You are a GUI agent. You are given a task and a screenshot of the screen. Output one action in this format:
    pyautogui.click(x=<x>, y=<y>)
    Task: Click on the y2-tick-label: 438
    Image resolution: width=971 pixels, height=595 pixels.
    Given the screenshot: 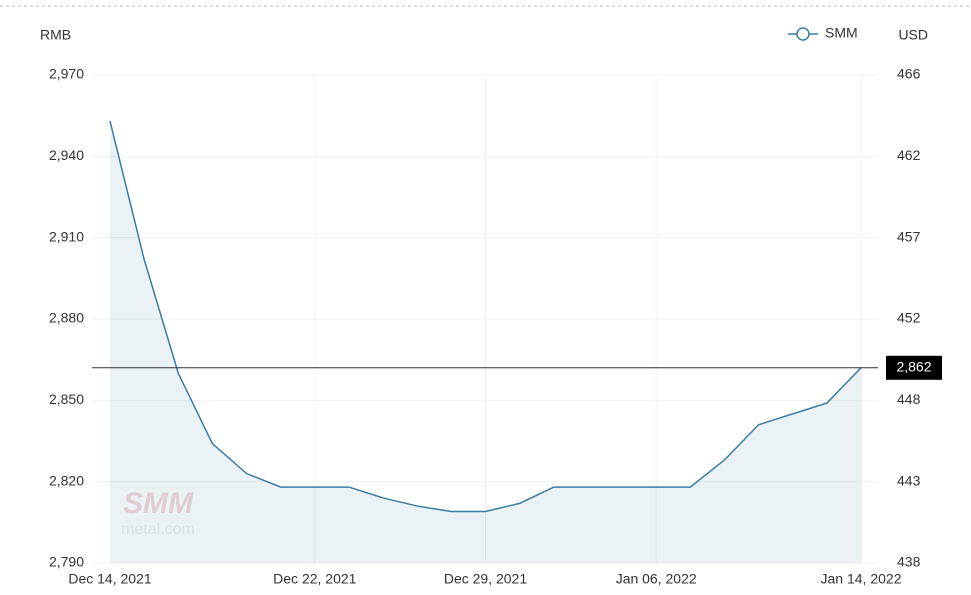 What is the action you would take?
    pyautogui.click(x=909, y=562)
    